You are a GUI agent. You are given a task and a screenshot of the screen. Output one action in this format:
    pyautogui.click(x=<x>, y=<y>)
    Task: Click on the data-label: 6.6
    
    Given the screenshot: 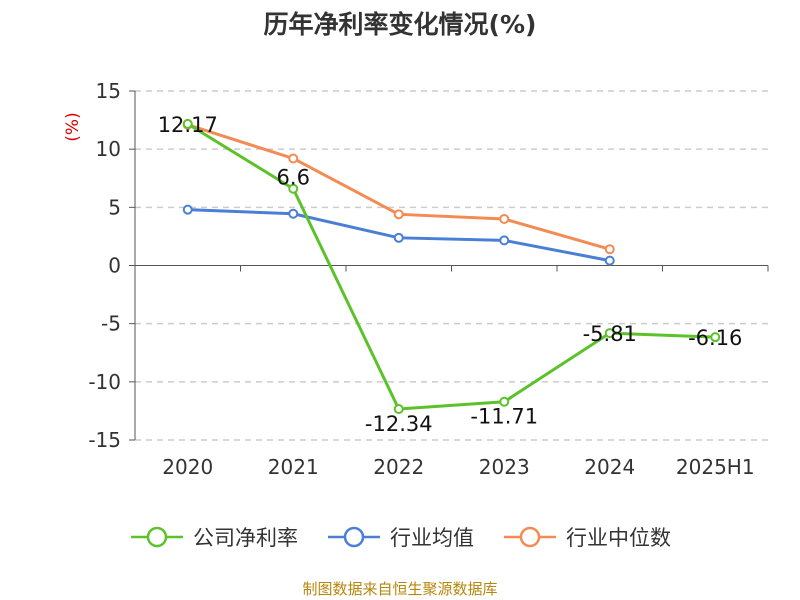 What is the action you would take?
    pyautogui.click(x=293, y=178)
    